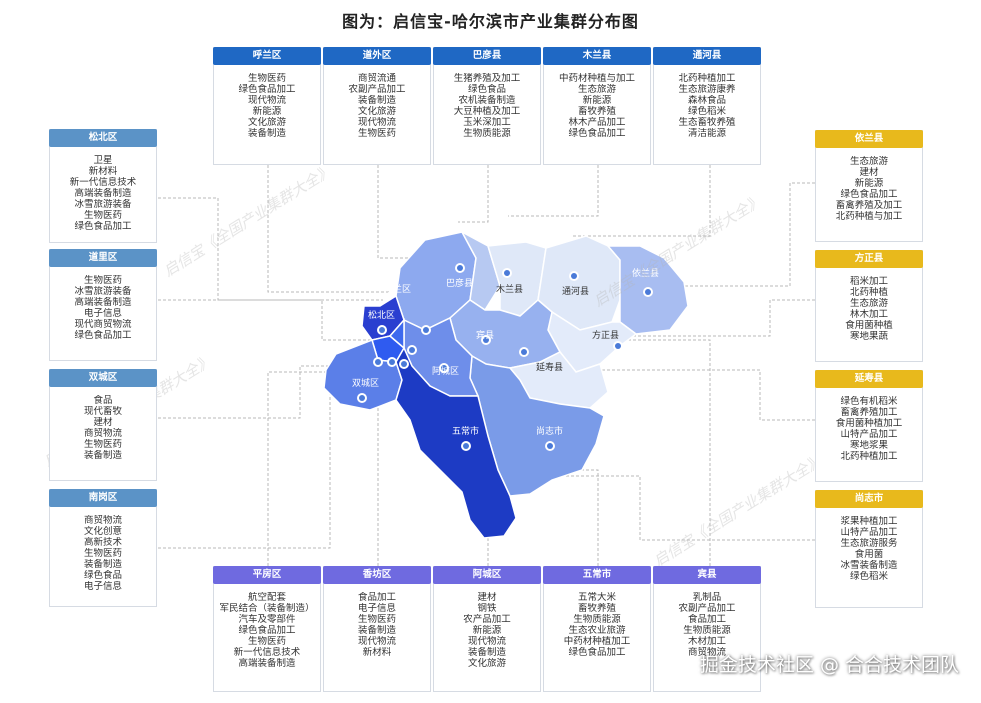 Image resolution: width=981 pixels, height=703 pixels. What do you see at coordinates (869, 205) in the screenshot?
I see `industry-item: 畜禽养殖及加工` at bounding box center [869, 205].